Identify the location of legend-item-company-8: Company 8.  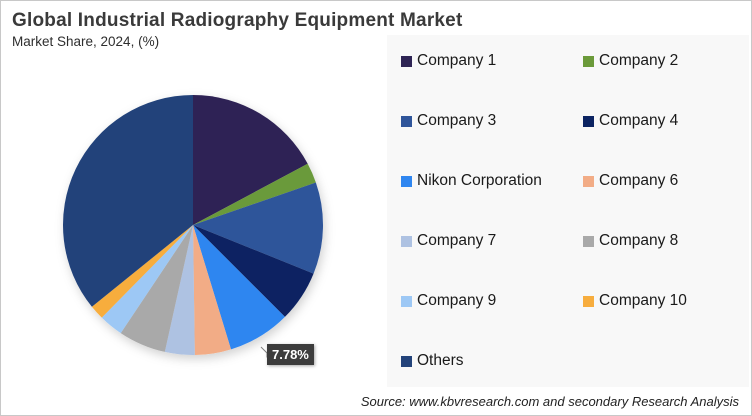
(630, 241).